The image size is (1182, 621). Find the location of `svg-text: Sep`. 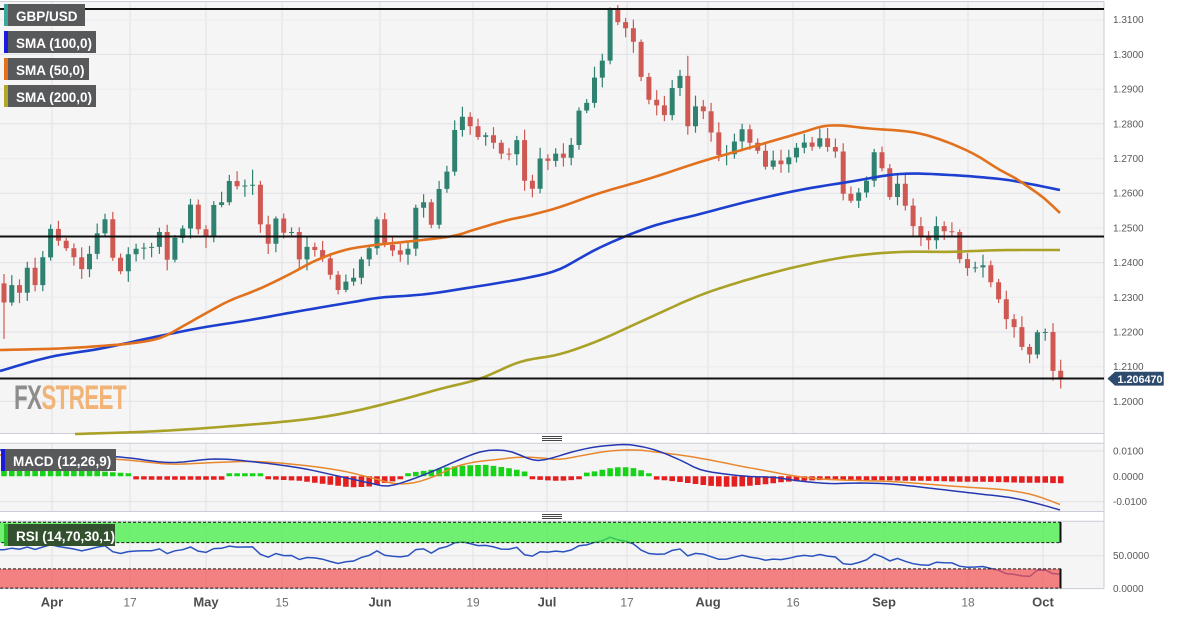

svg-text: Sep is located at coordinates (884, 602).